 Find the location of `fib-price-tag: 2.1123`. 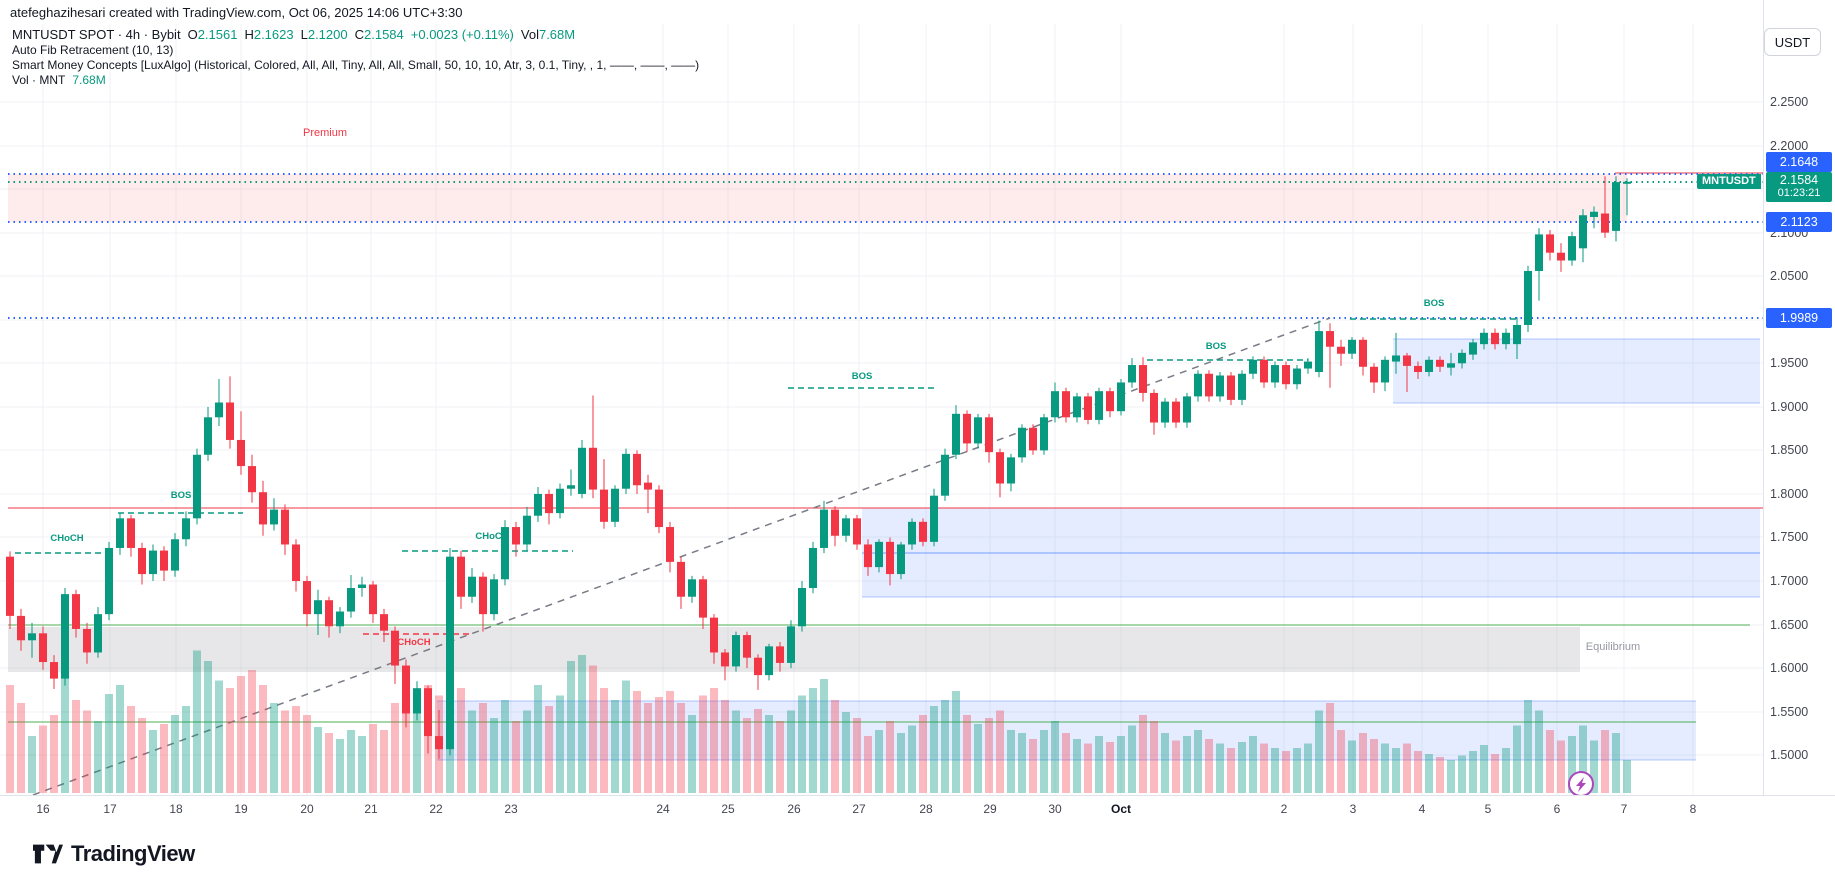

fib-price-tag: 2.1123 is located at coordinates (1799, 222).